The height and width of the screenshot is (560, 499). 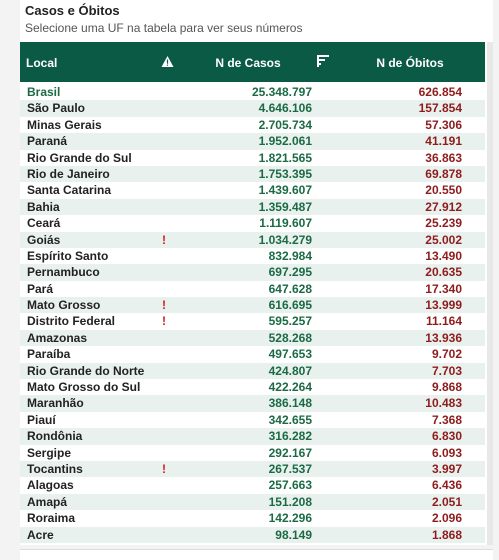 What do you see at coordinates (55, 403) in the screenshot?
I see `cell-local: Maranhão` at bounding box center [55, 403].